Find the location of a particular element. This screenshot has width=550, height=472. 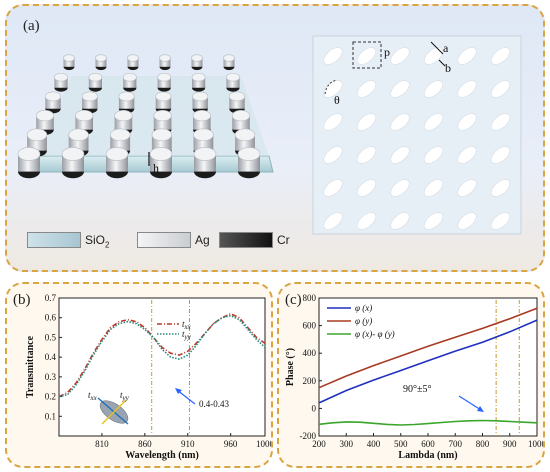

panel-b-label: (b) is located at coordinates (22, 300).